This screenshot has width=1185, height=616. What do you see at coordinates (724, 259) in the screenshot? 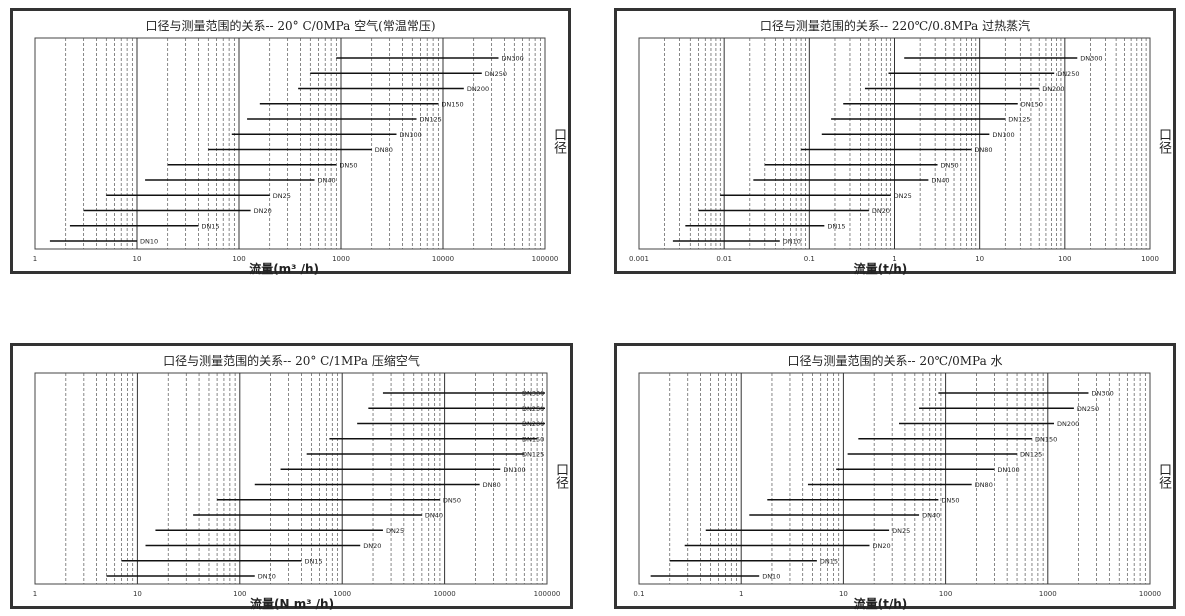
I see `x-tick-label: 0.01` at bounding box center [724, 259].